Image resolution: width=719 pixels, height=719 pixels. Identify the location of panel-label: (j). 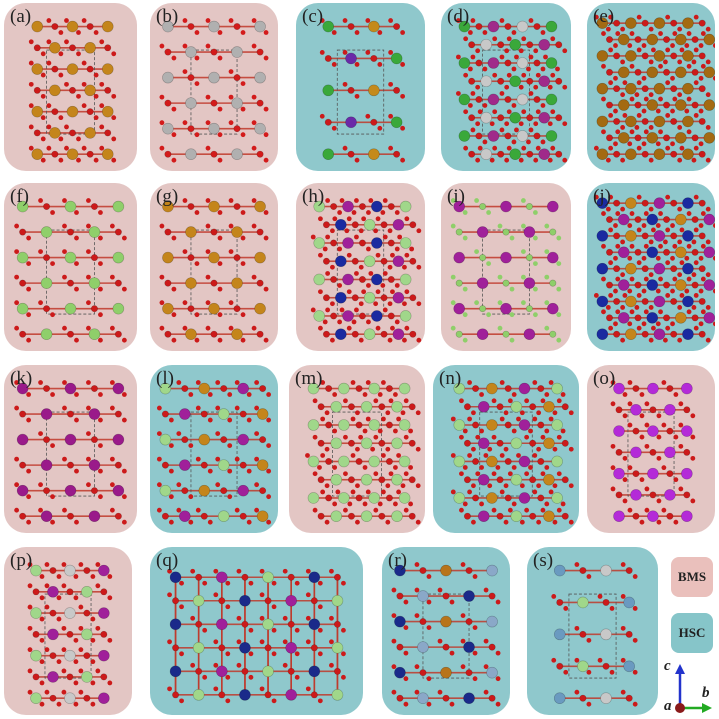
(602, 196).